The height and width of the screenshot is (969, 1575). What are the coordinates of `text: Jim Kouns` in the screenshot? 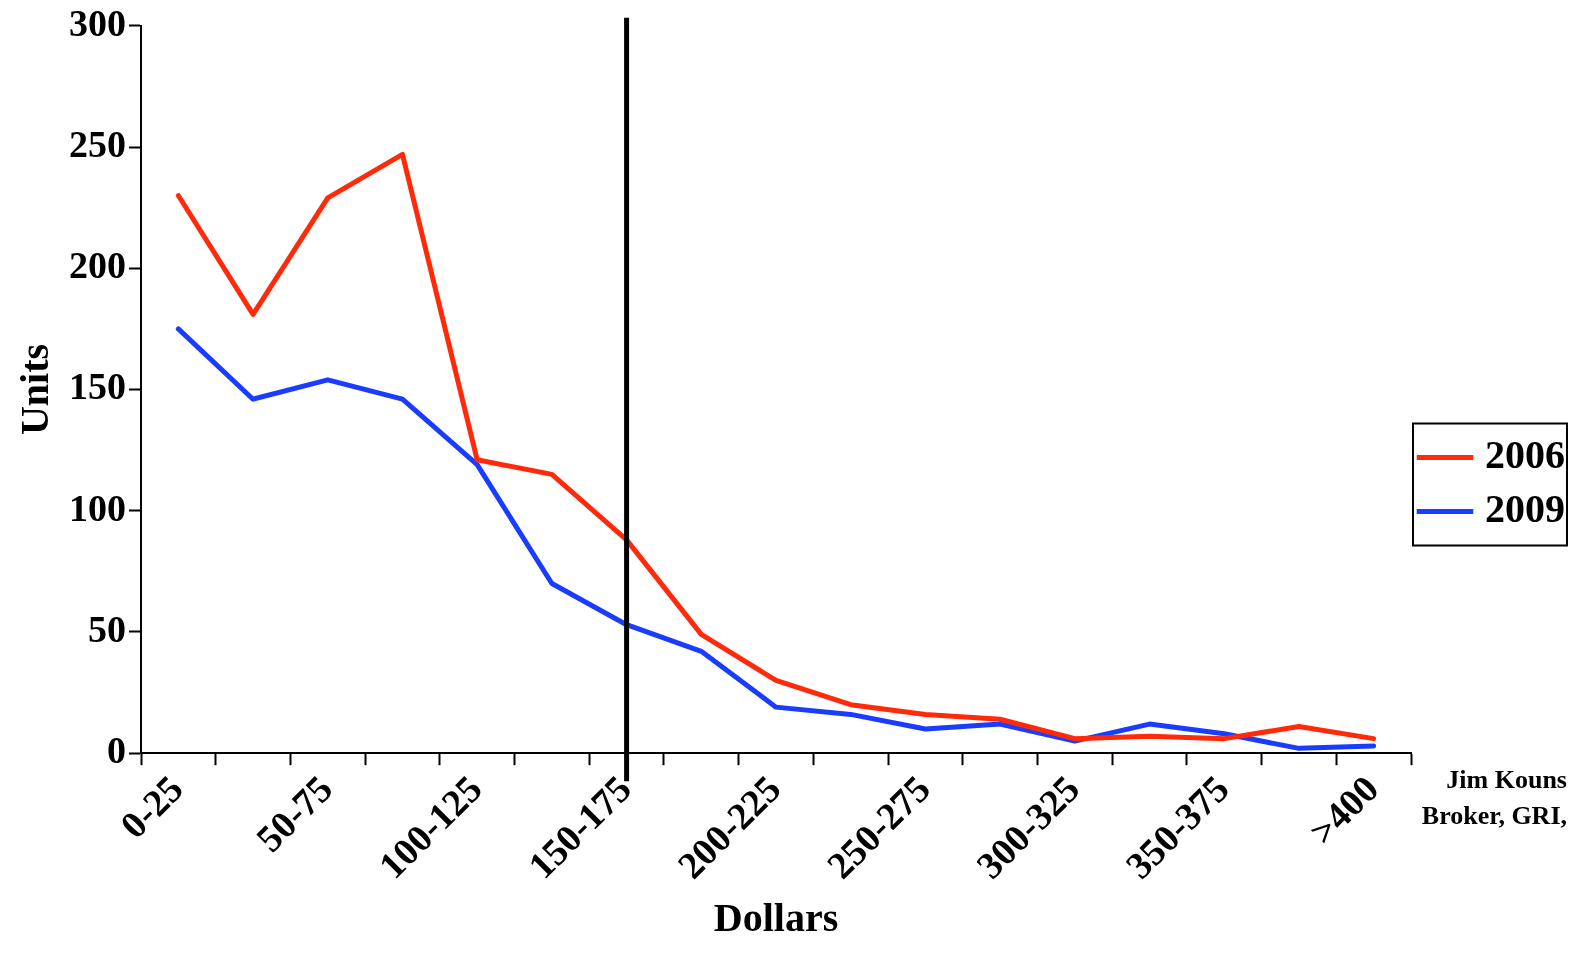 It's located at (1506, 780).